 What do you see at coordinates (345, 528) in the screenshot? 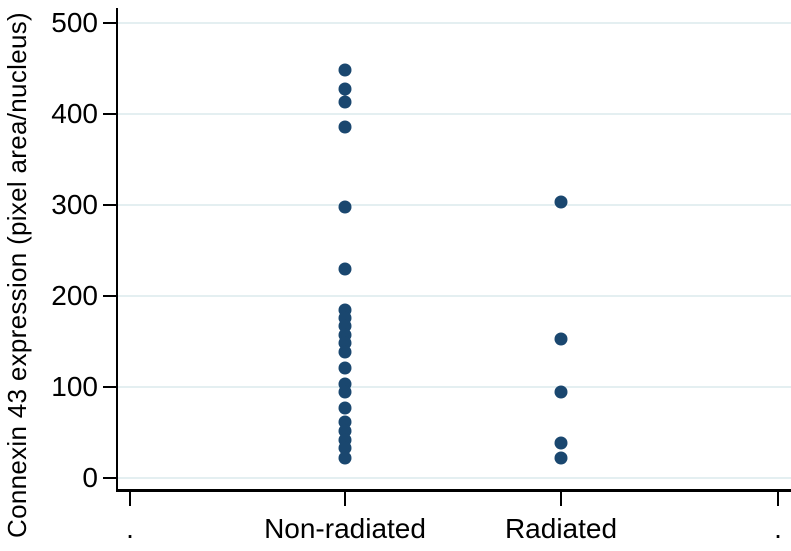
I see `x-tick-label-non-radiated: Non-radiated` at bounding box center [345, 528].